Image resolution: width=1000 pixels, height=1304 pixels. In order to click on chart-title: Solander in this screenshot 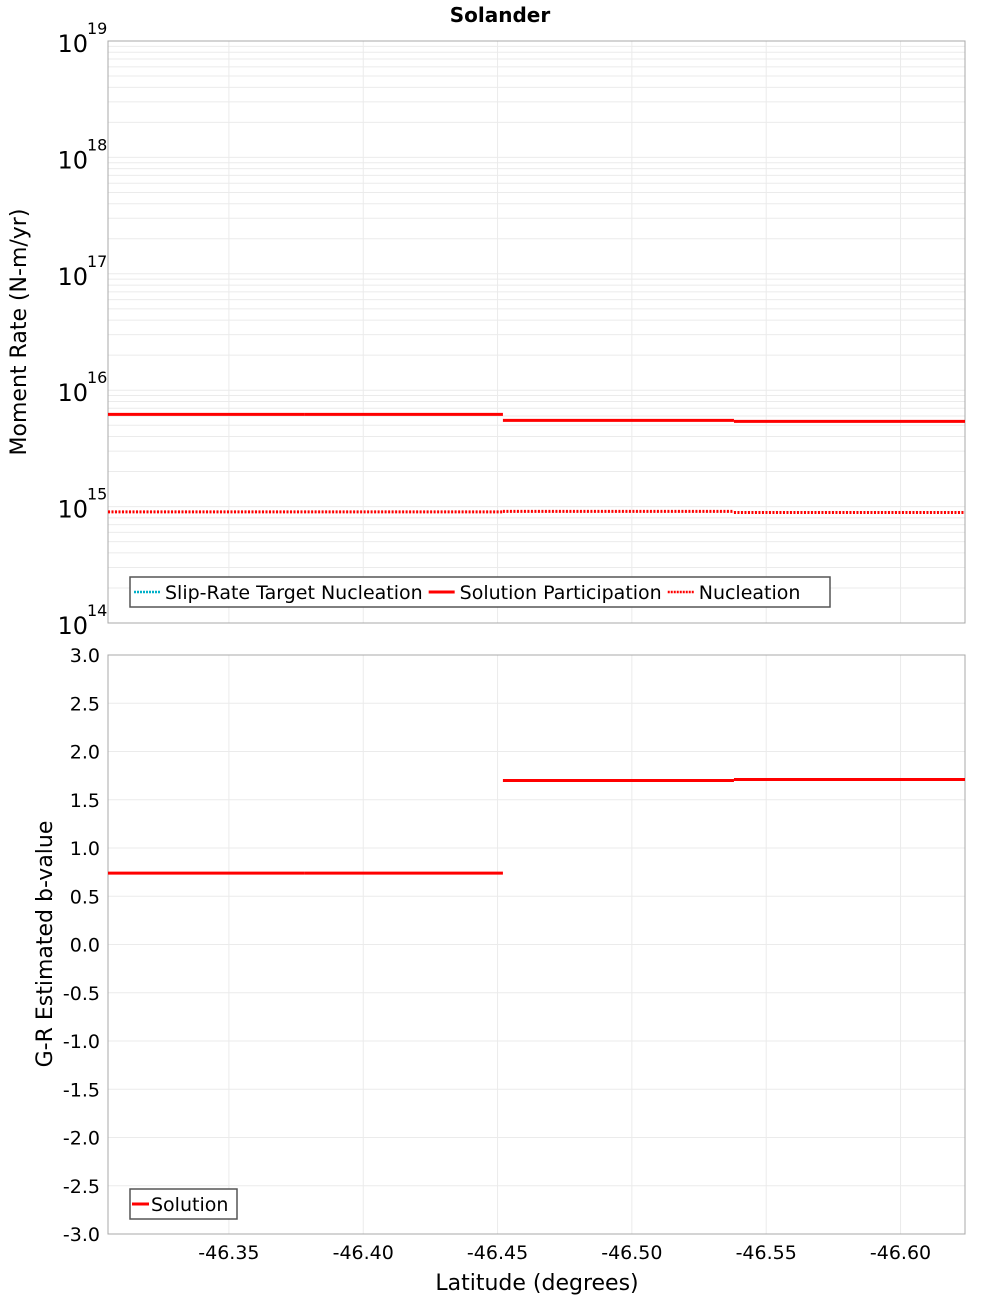, I will do `click(500, 15)`.